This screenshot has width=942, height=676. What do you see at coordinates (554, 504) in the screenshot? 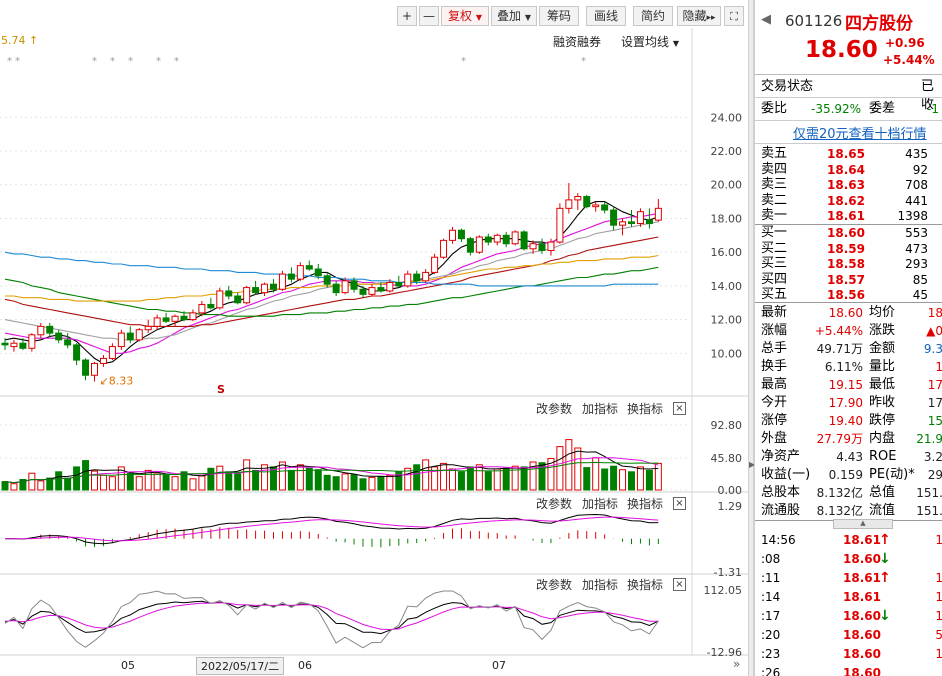
I see `panel2-gaicanshu: 改参数` at bounding box center [554, 504].